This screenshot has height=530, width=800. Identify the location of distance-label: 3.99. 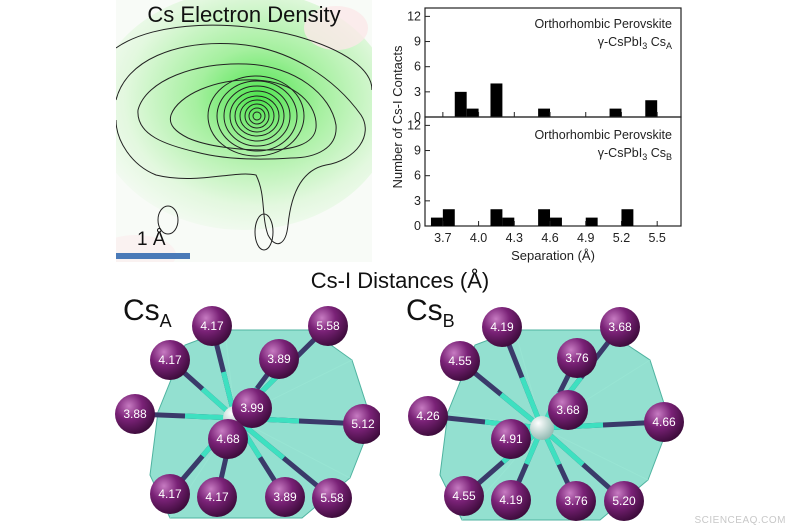
(252, 408).